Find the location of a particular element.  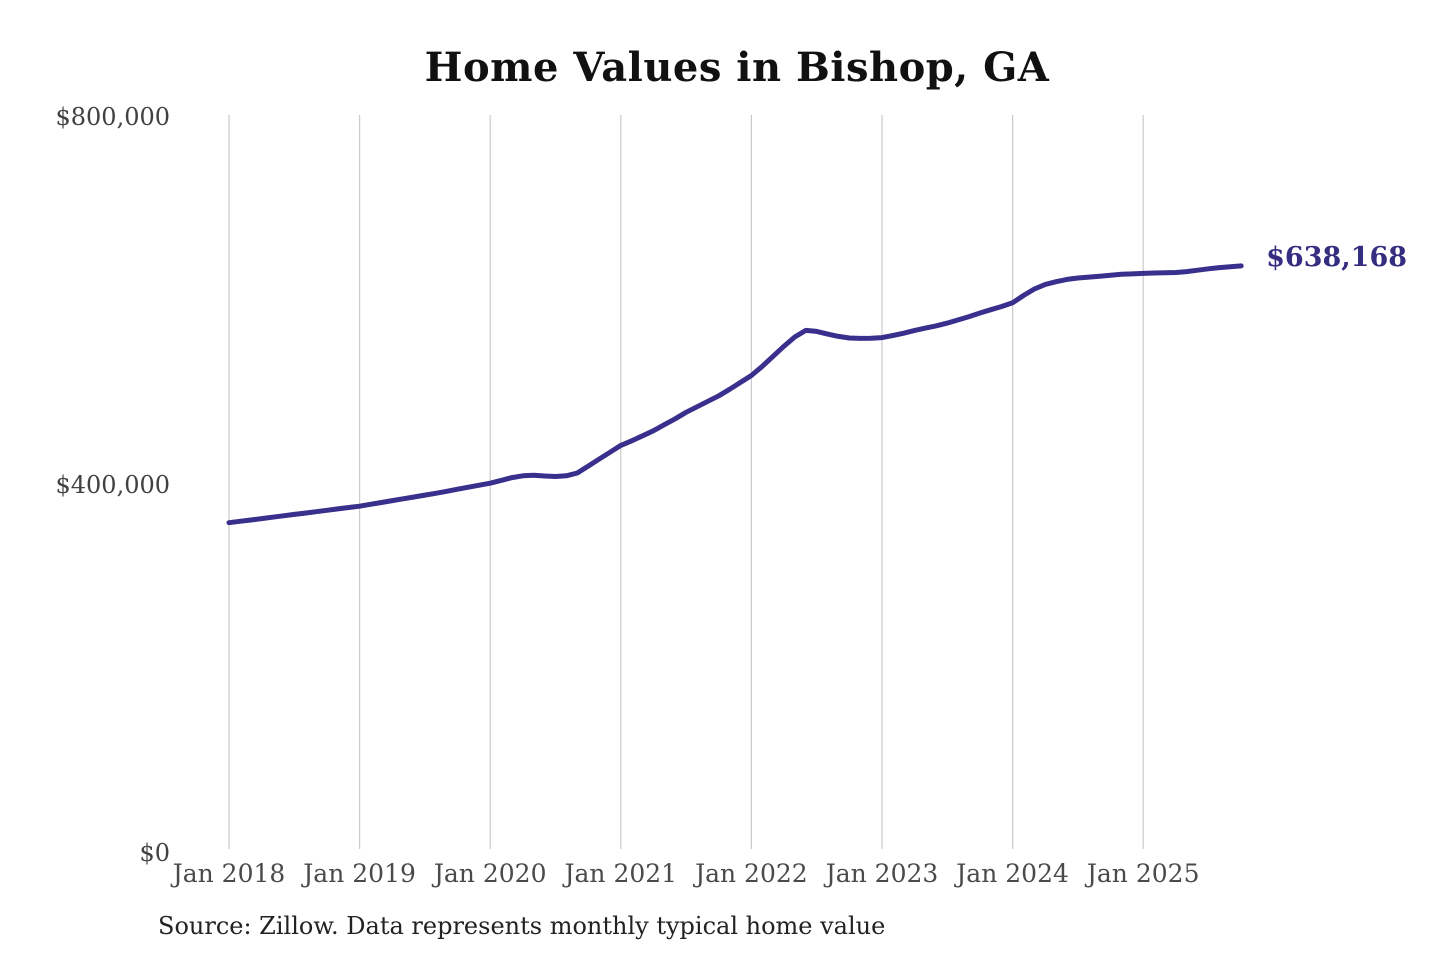

x-axis-tick-jan-2025: Jan 2025 is located at coordinates (1143, 873).